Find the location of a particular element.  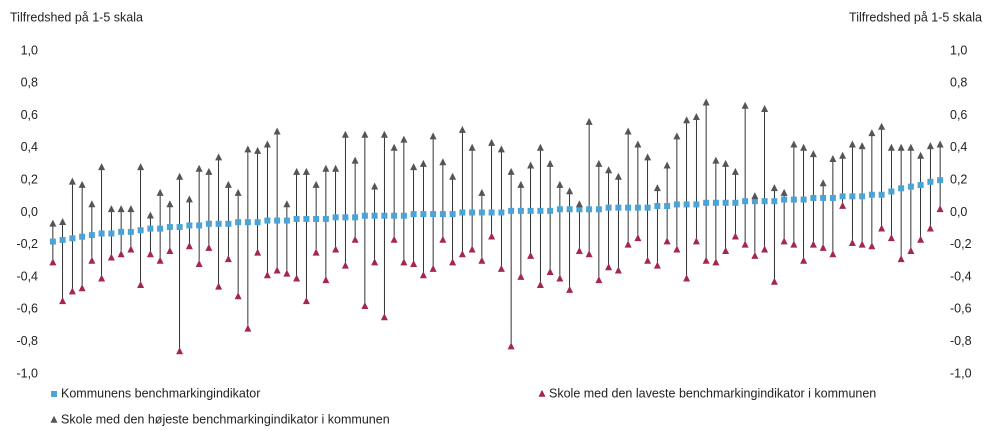

y-tick-label: 1,0 is located at coordinates (29, 50).